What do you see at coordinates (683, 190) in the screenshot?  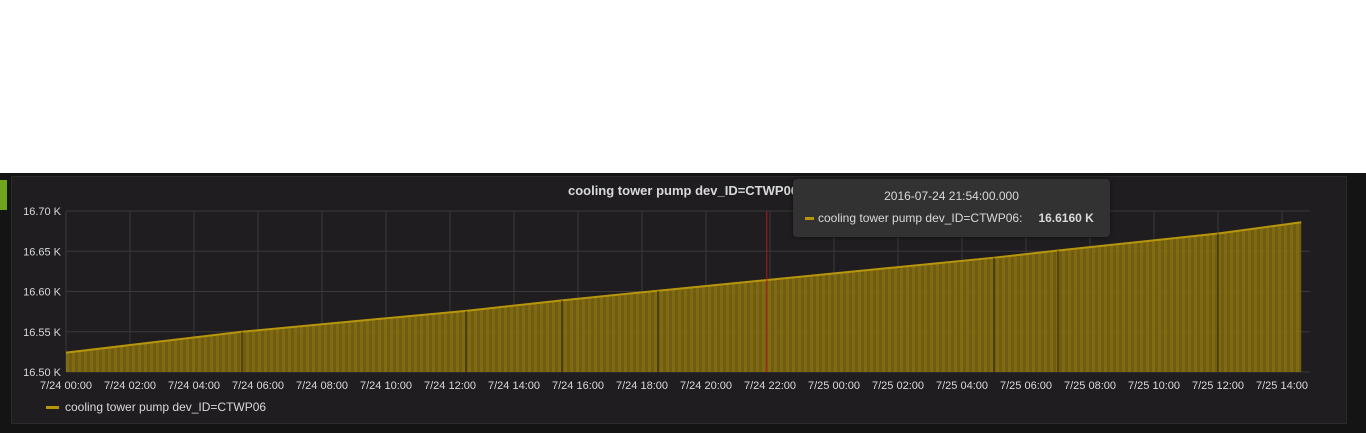 I see `panel-title: cooling tower pump dev_ID=CTWP06` at bounding box center [683, 190].